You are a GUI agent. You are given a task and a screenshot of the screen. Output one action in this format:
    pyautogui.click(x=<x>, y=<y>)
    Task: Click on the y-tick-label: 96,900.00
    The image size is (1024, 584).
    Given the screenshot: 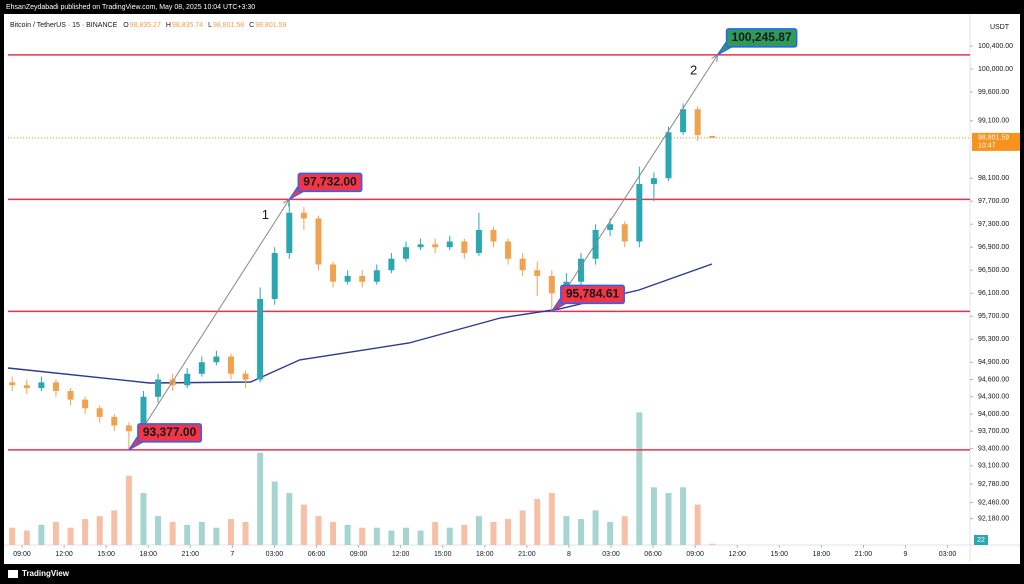 What is the action you would take?
    pyautogui.click(x=993, y=247)
    